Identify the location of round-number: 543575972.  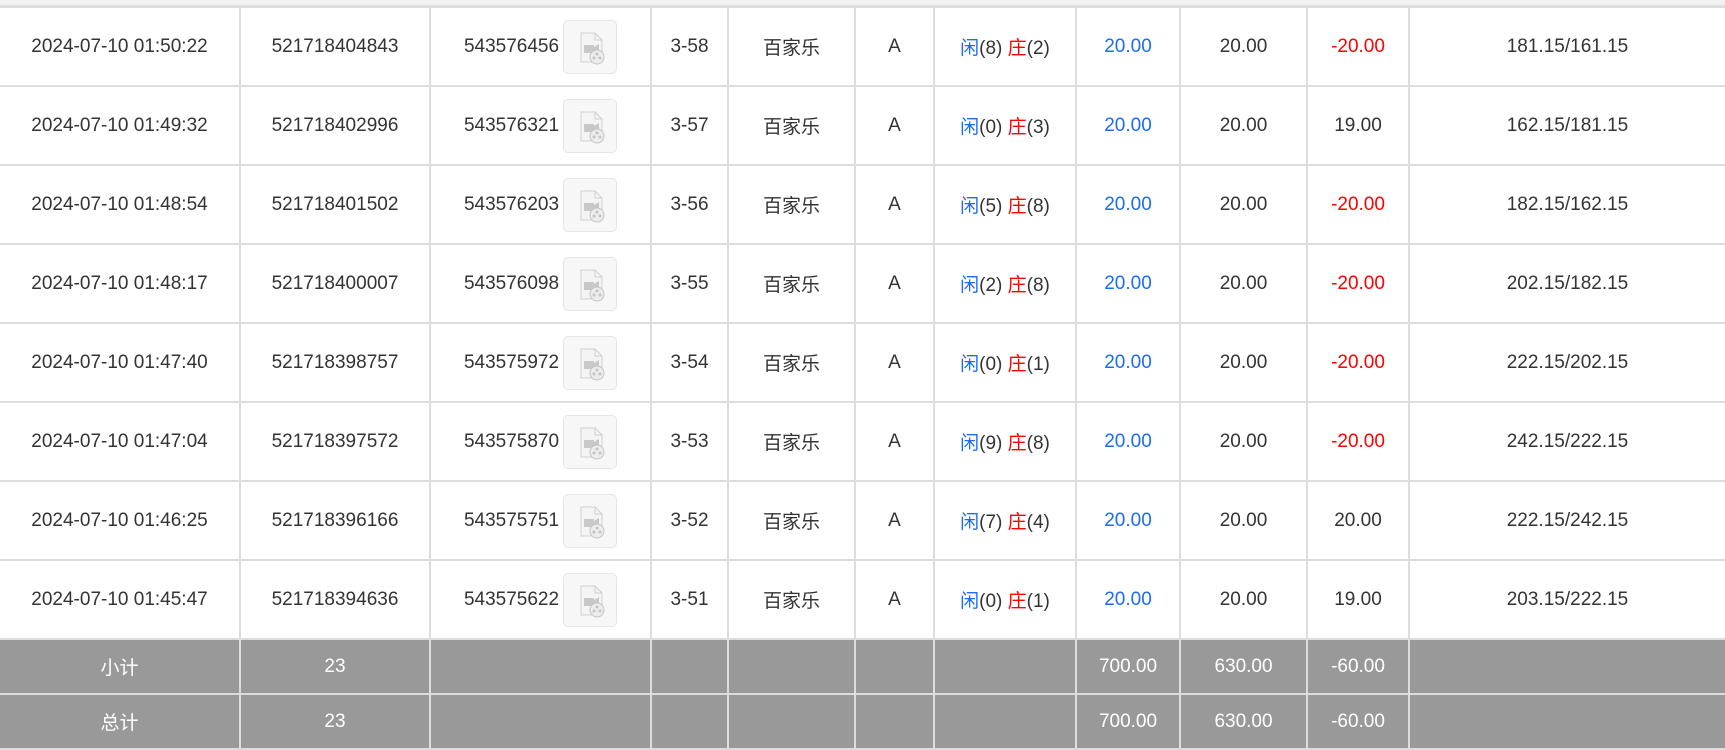
(511, 362).